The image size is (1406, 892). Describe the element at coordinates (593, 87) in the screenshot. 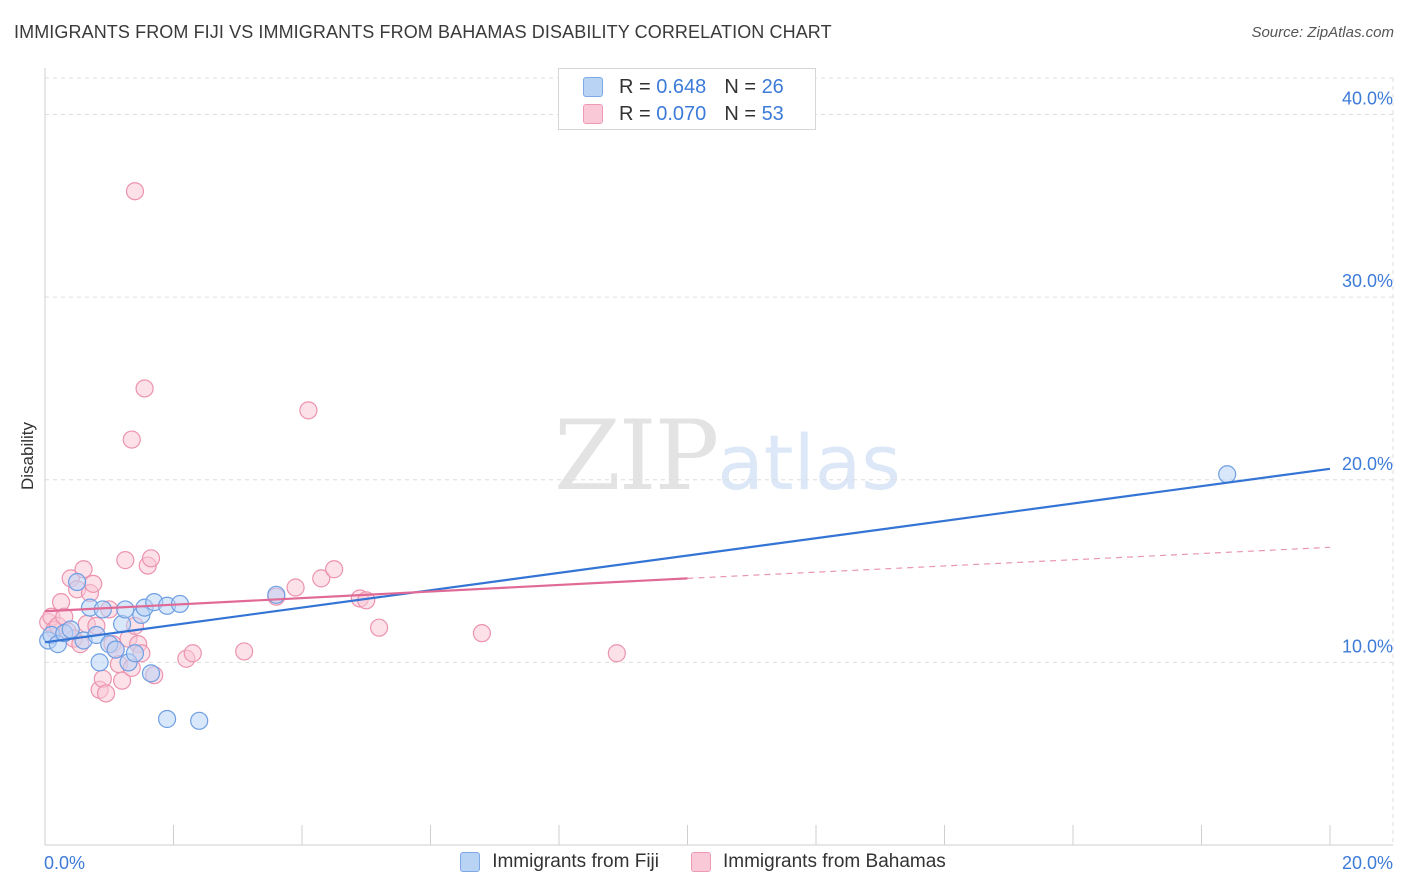

I see `fiji-swatch` at that location.